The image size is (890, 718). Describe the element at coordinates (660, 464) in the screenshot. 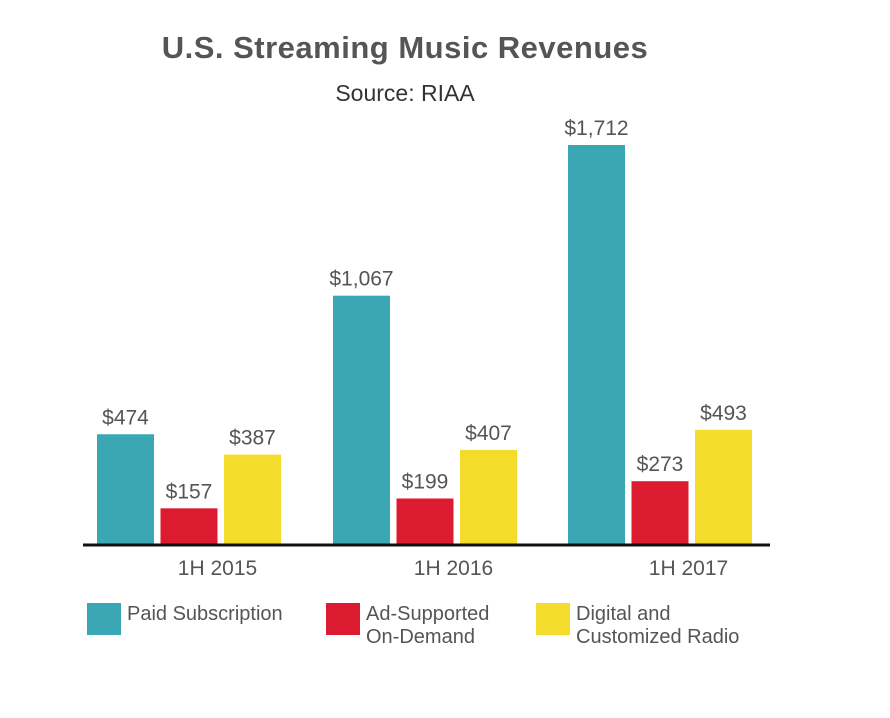

I see `data-label: $273` at that location.